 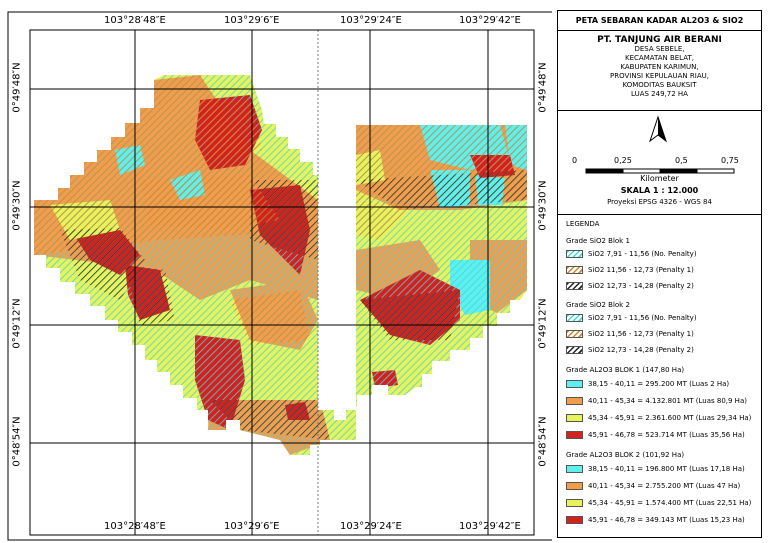 What do you see at coordinates (659, 40) in the screenshot?
I see `company-name: PT. TANJUNG AIR BERANI` at bounding box center [659, 40].